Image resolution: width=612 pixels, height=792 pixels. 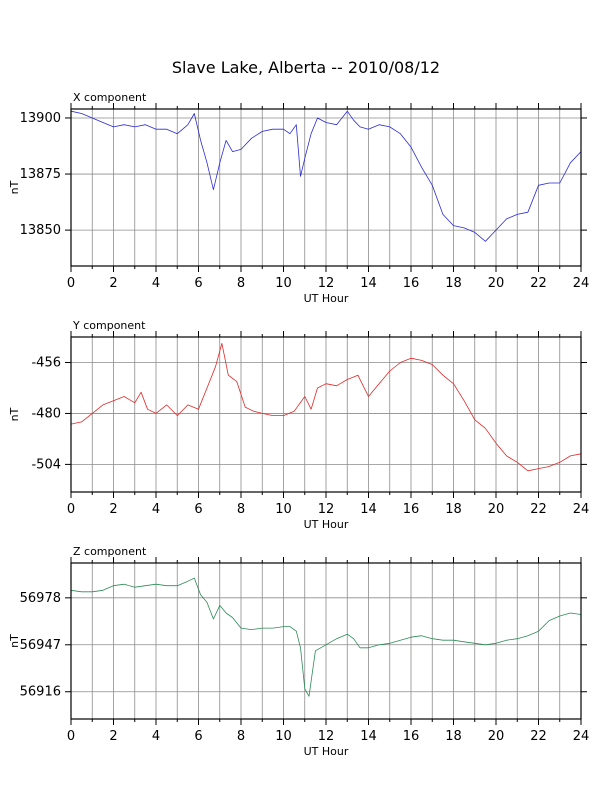 I want to click on y-tick-label: 13850, so click(x=40, y=230).